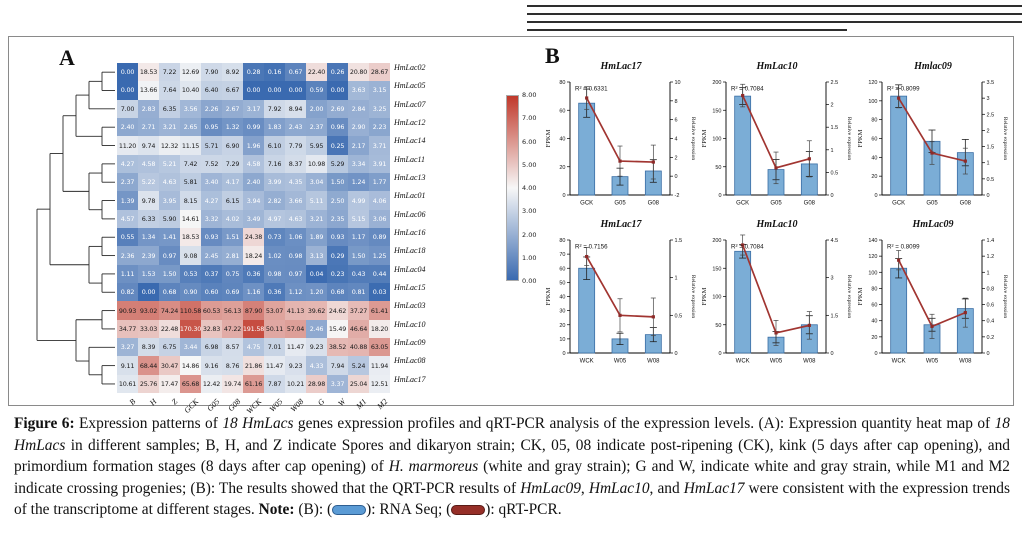 This screenshot has height=559, width=1024. Describe the element at coordinates (127, 127) in the screenshot. I see `heatmap-cell: 2.40` at that location.